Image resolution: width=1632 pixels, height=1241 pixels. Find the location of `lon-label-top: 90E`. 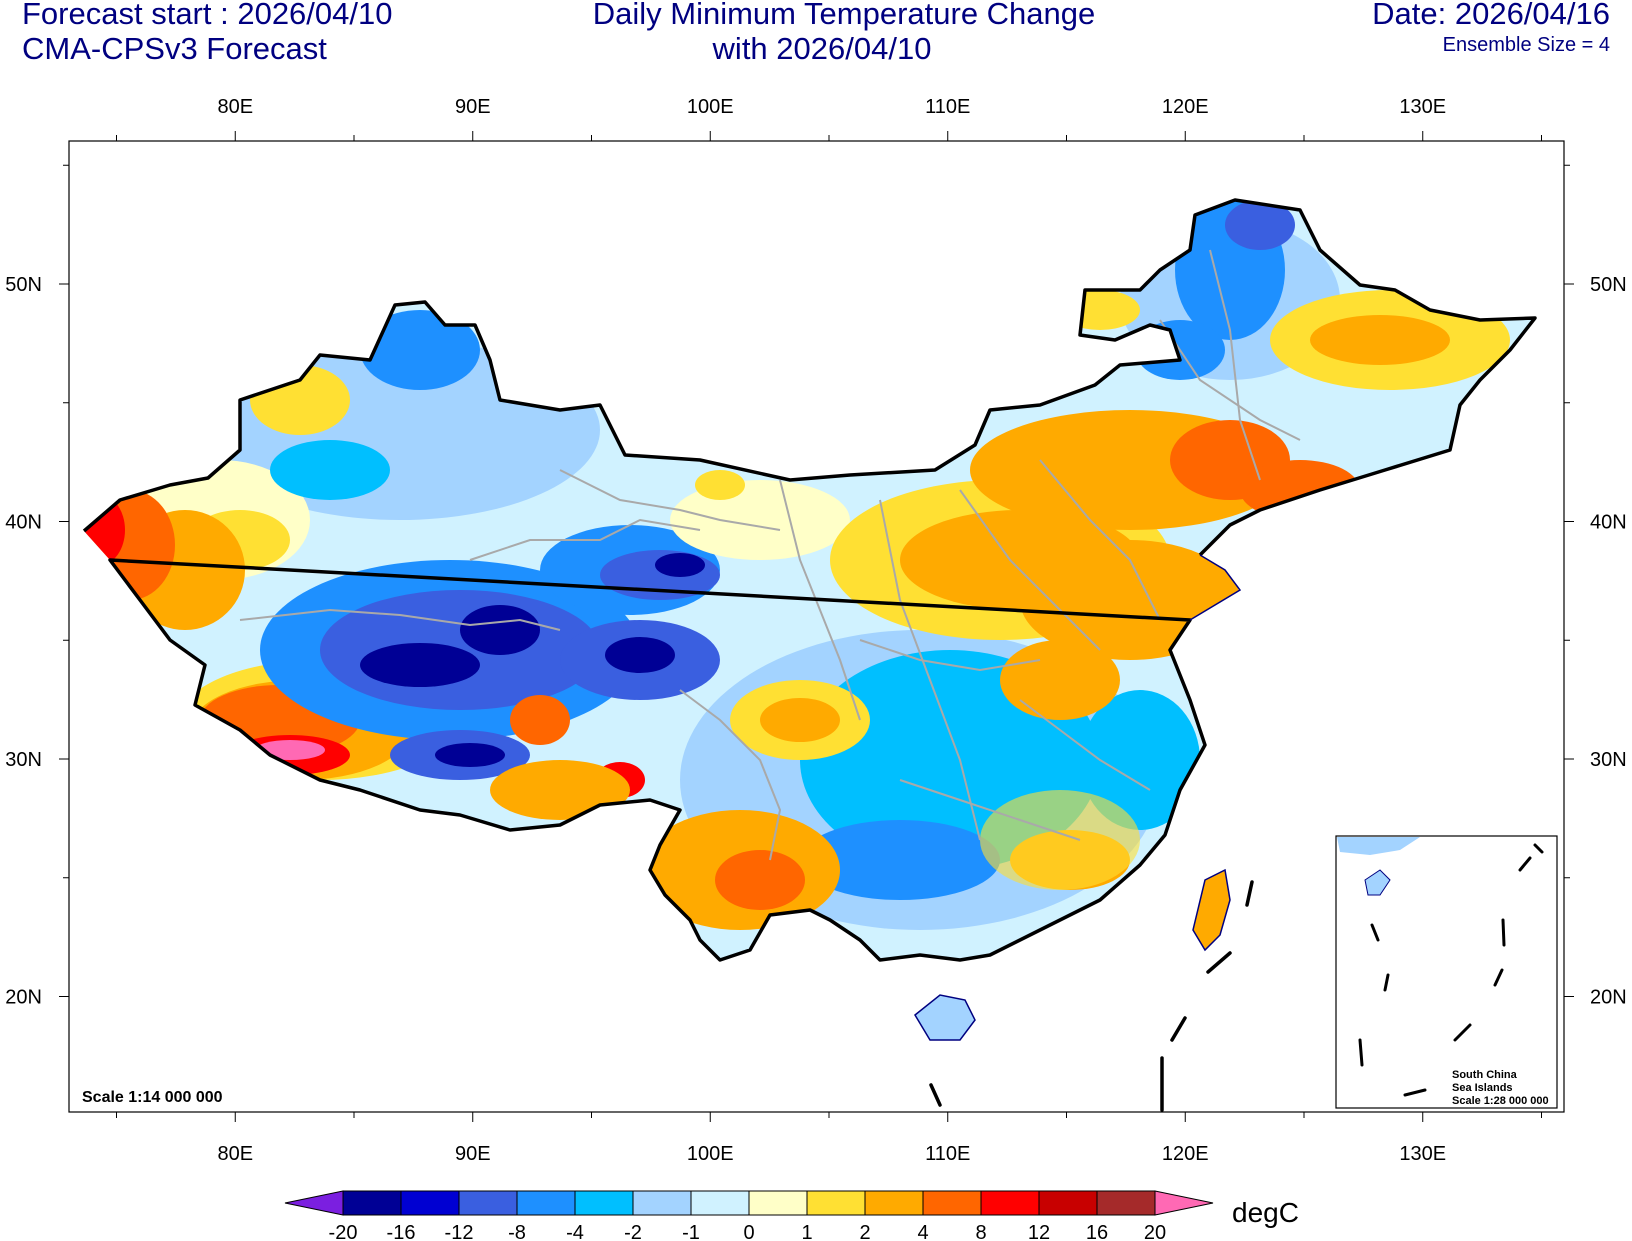

lon-label-top: 90E is located at coordinates (473, 107).